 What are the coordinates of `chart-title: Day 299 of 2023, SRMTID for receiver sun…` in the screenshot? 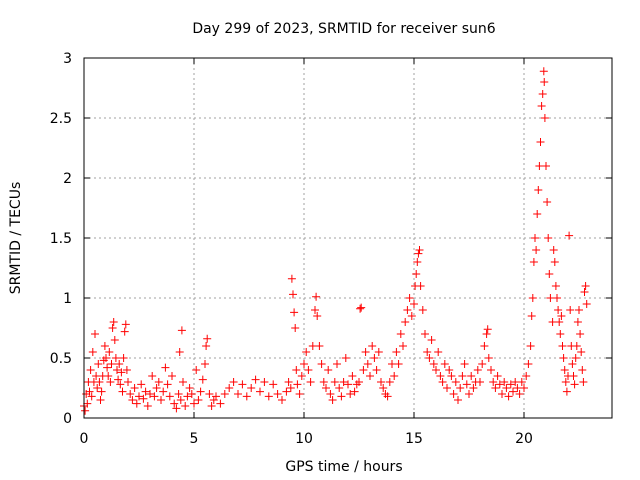 It's located at (343, 29).